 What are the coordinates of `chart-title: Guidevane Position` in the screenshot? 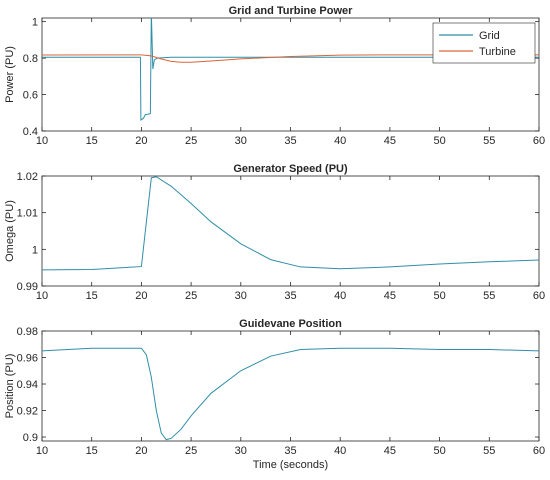 It's located at (290, 324).